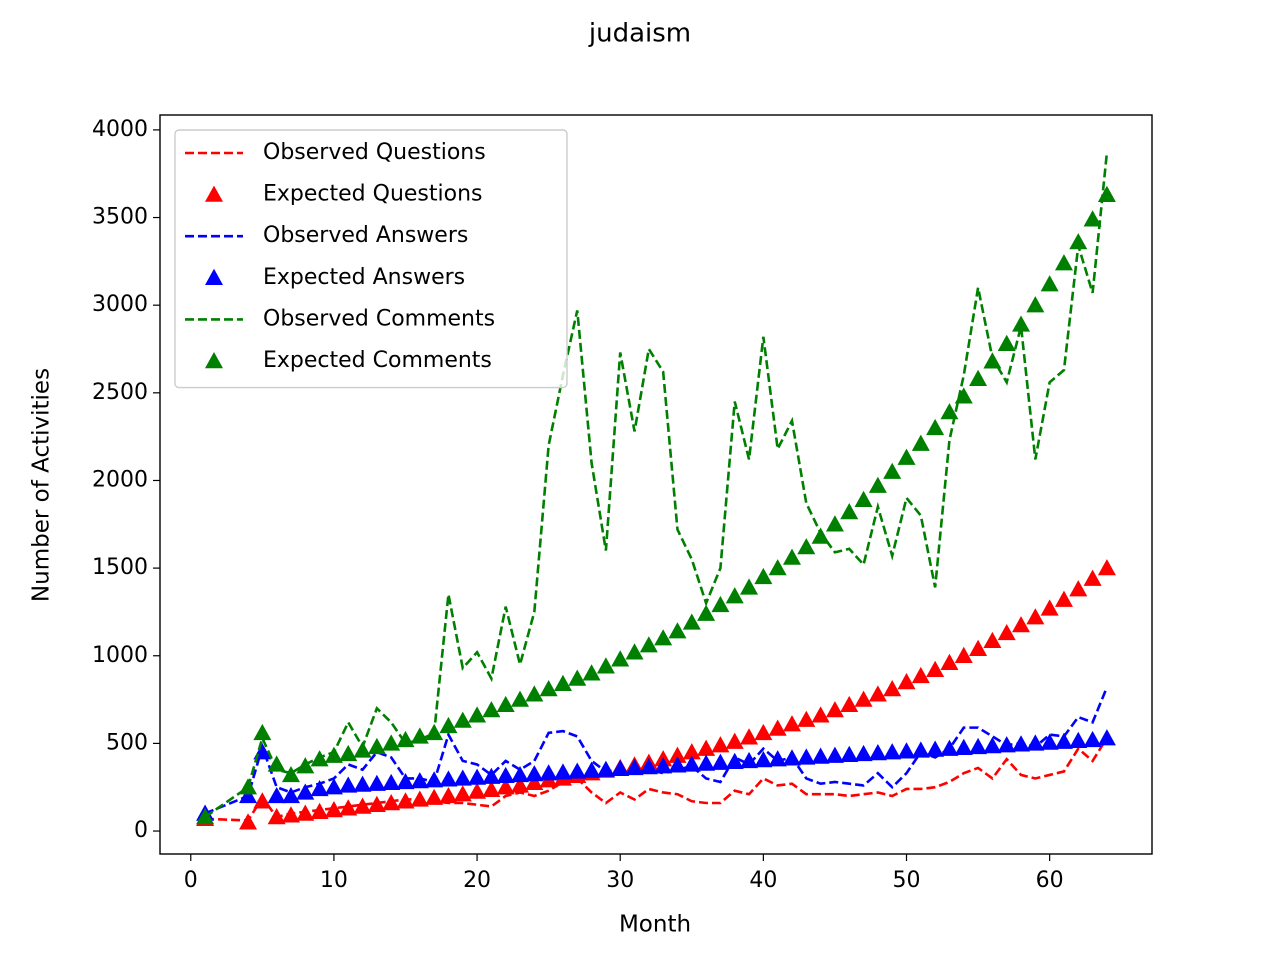 The image size is (1280, 960). What do you see at coordinates (763, 880) in the screenshot?
I see `x-tick-label: 40` at bounding box center [763, 880].